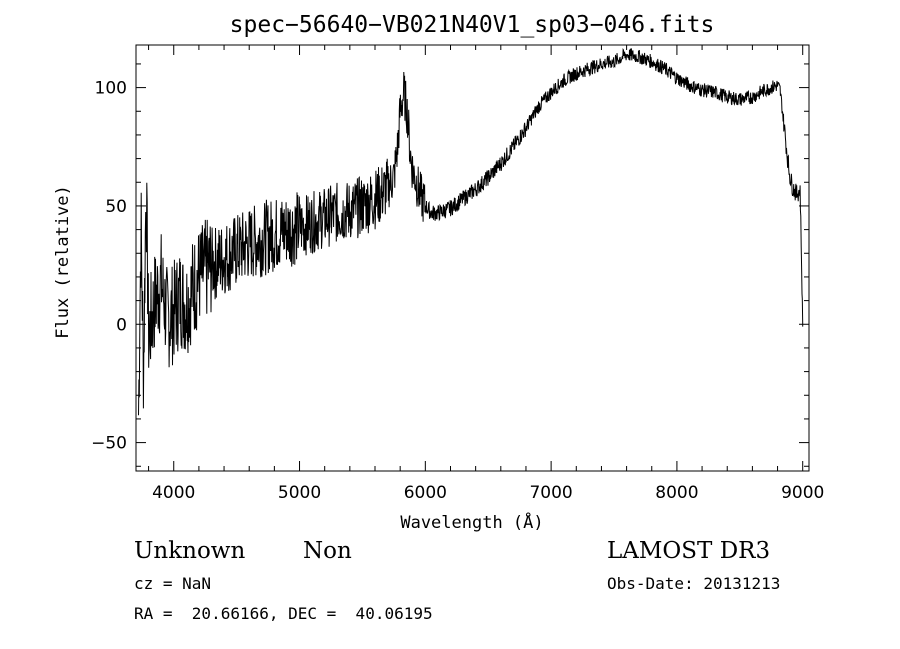  I want to click on object-class: Unknown, so click(190, 551).